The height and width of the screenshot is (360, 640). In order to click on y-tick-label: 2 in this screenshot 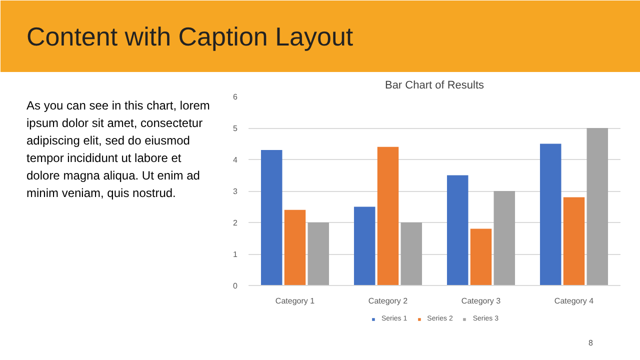, I will do `click(235, 223)`.